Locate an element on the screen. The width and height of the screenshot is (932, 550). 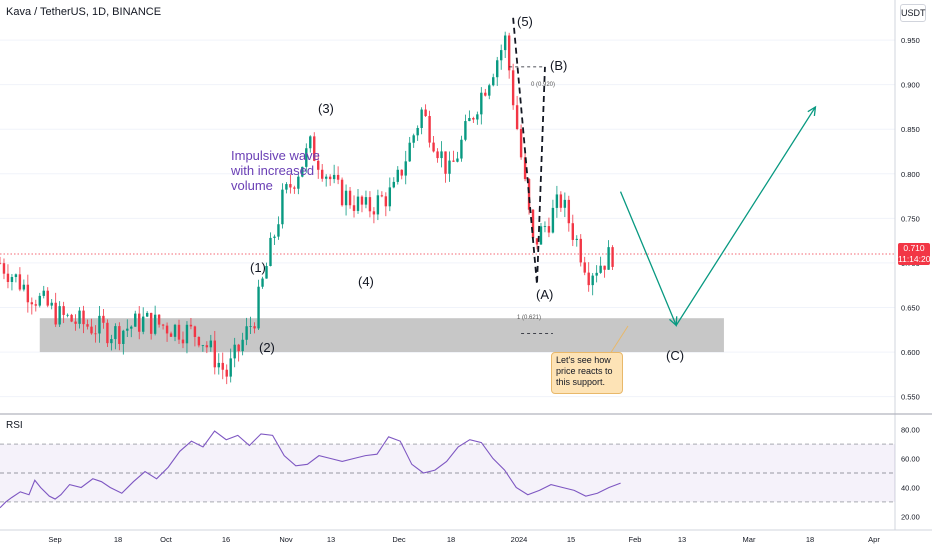
time-tick-label: 18 is located at coordinates (810, 539).